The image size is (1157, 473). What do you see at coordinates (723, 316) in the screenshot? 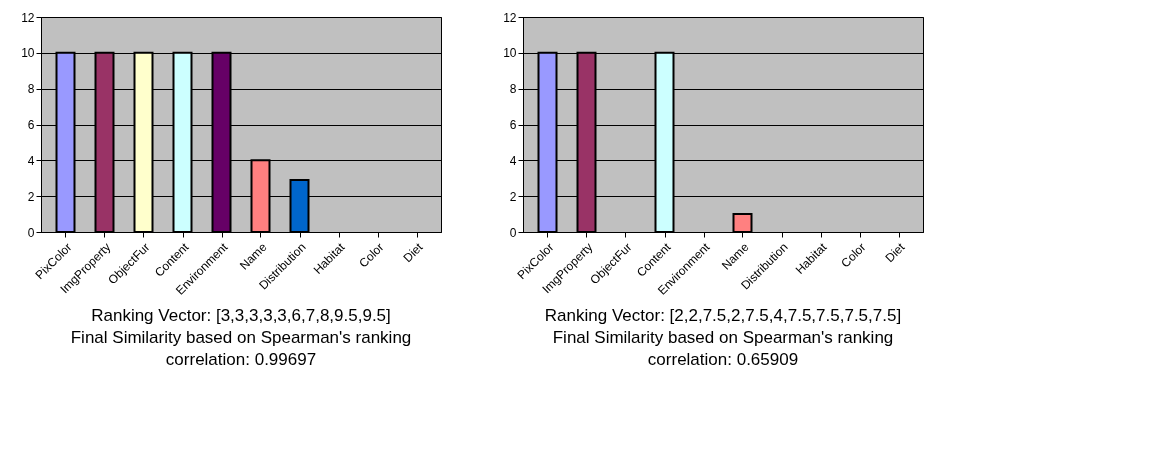
I see `text: Ranking Vector: [2,2,7.5,2,7.5,4,7.5,7.5,7.5,7.5]` at bounding box center [723, 316].